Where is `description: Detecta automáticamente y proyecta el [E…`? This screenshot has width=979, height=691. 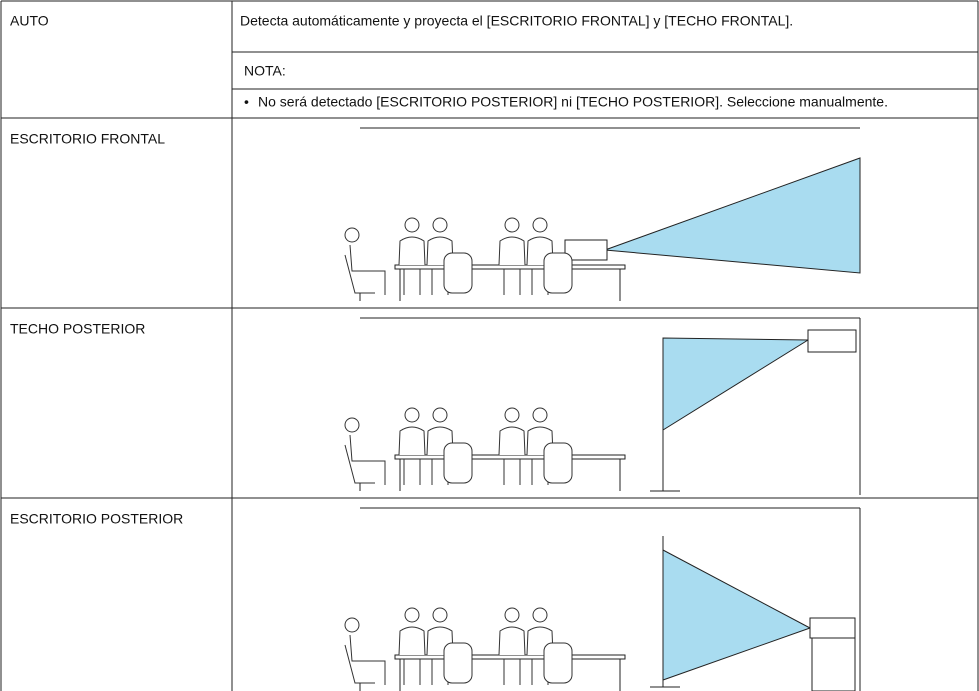
description: Detecta automáticamente y proyecta el [E… is located at coordinates (516, 21).